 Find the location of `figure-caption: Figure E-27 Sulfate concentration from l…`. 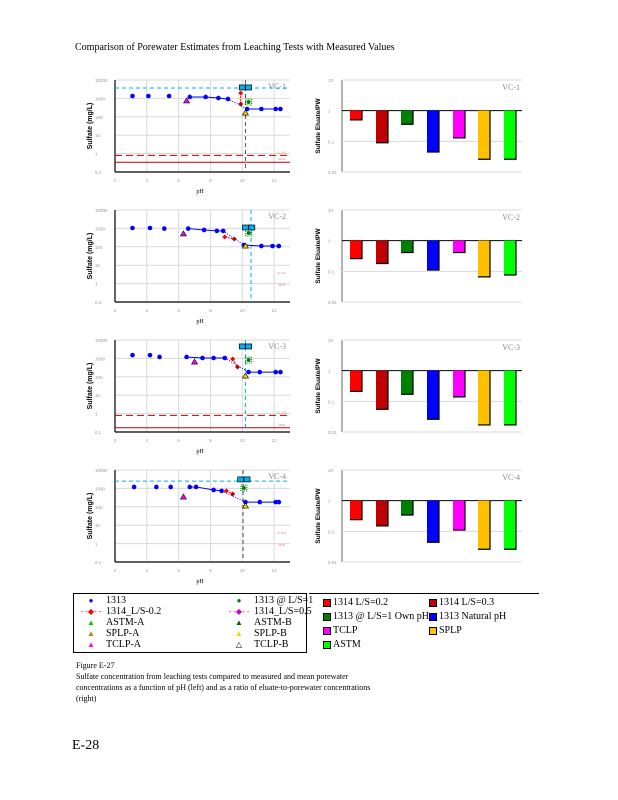

figure-caption: Figure E-27 Sulfate concentration from l… is located at coordinates (226, 682).